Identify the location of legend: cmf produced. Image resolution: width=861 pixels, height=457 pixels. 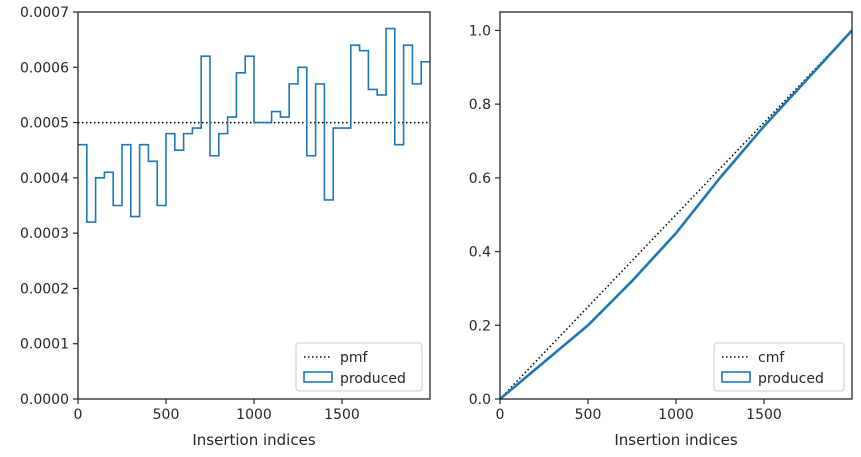
(779, 367).